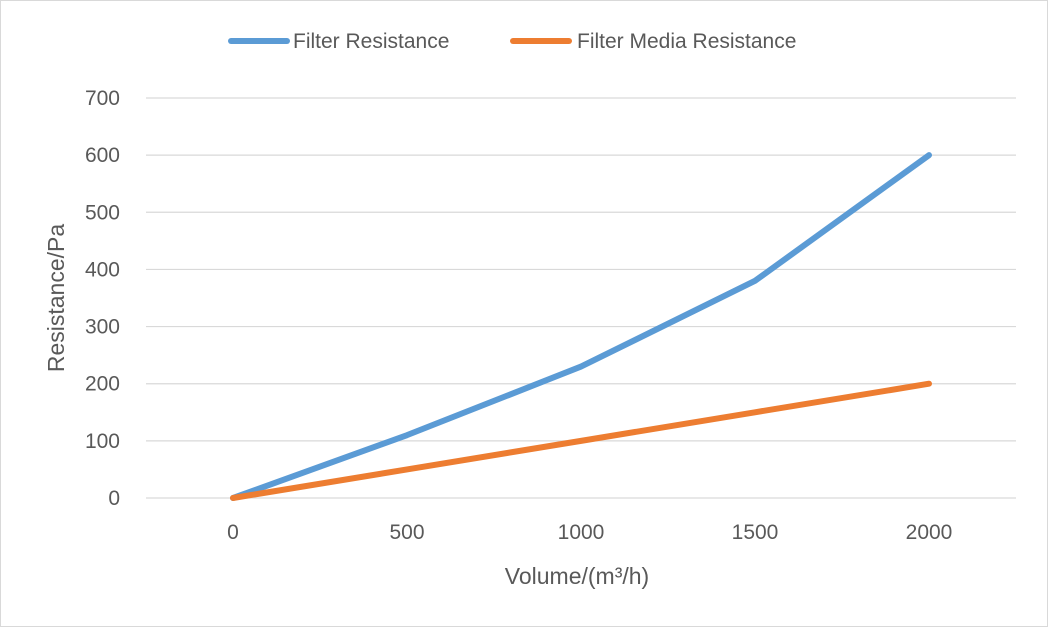 The width and height of the screenshot is (1049, 628). I want to click on legend: Filter Resistance Filter Media Resistance, so click(512, 41).